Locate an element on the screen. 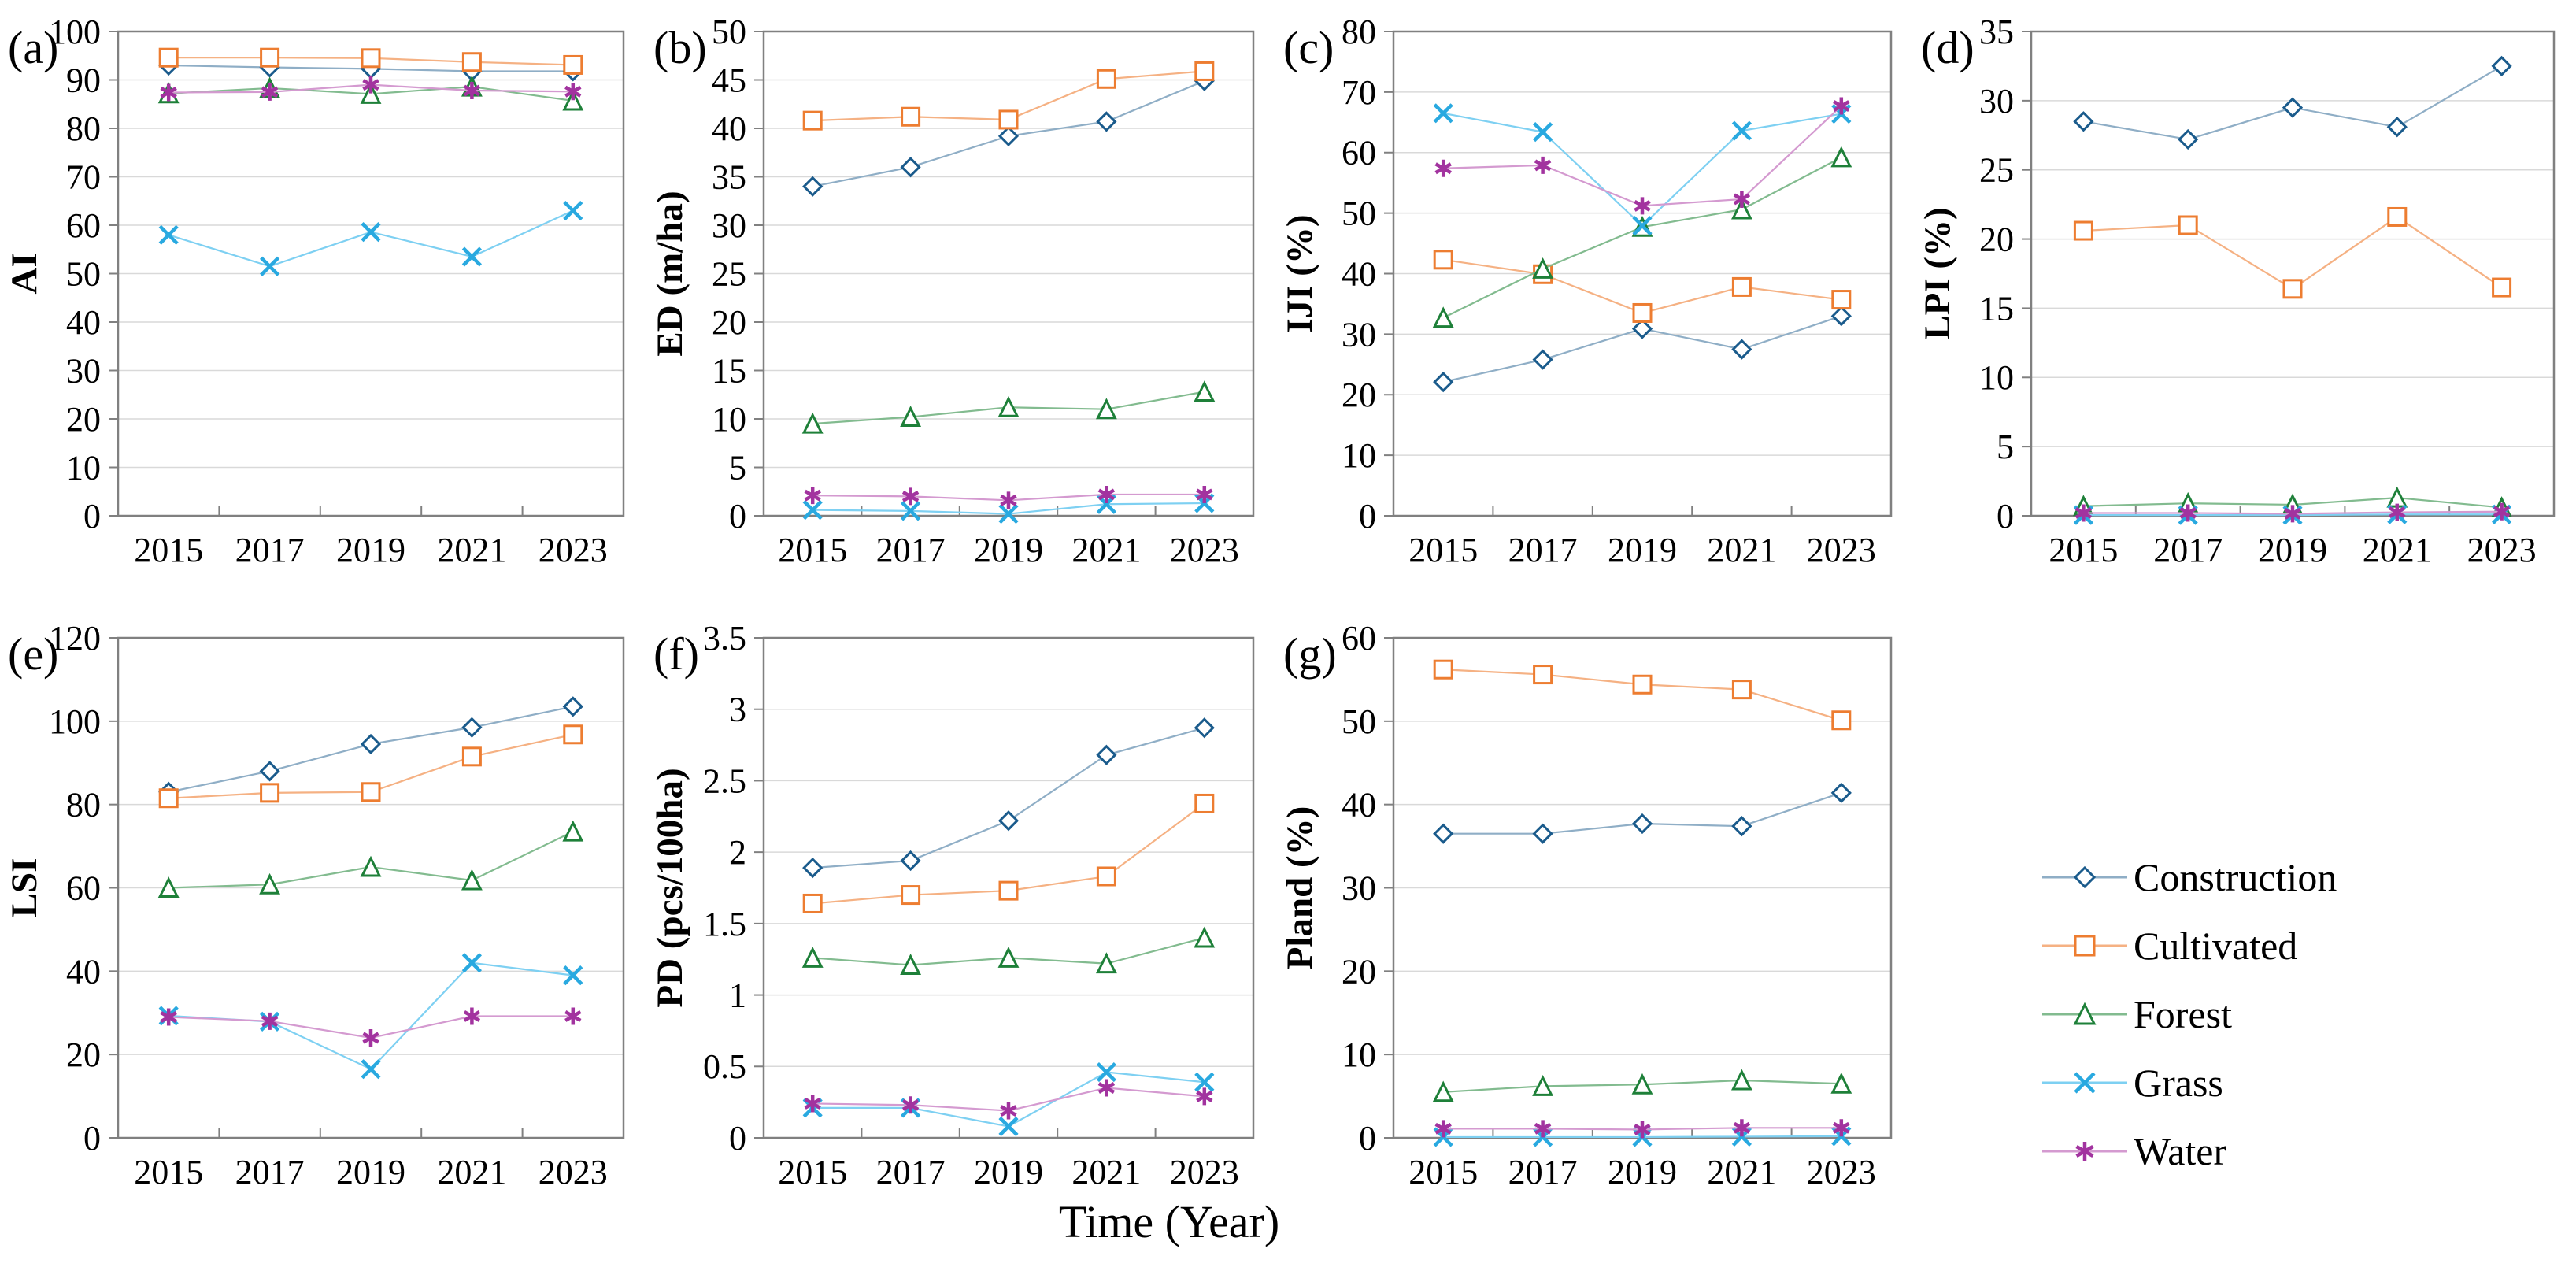  legend-item-forest: Forest is located at coordinates (2307, 1014).